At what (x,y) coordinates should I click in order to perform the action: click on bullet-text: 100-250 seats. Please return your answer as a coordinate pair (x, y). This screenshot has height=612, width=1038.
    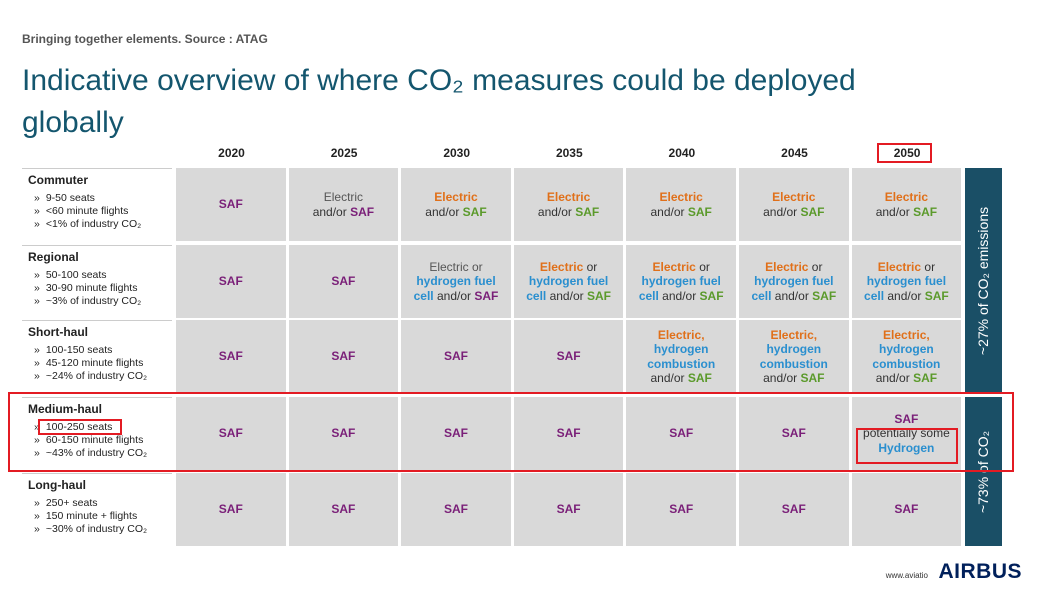
    Looking at the image, I should click on (79, 427).